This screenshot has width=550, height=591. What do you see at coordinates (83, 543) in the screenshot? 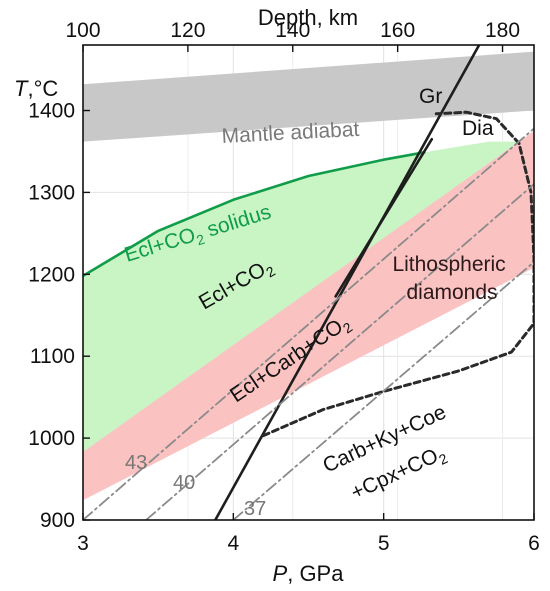
I see `x-tick-label: 3` at bounding box center [83, 543].